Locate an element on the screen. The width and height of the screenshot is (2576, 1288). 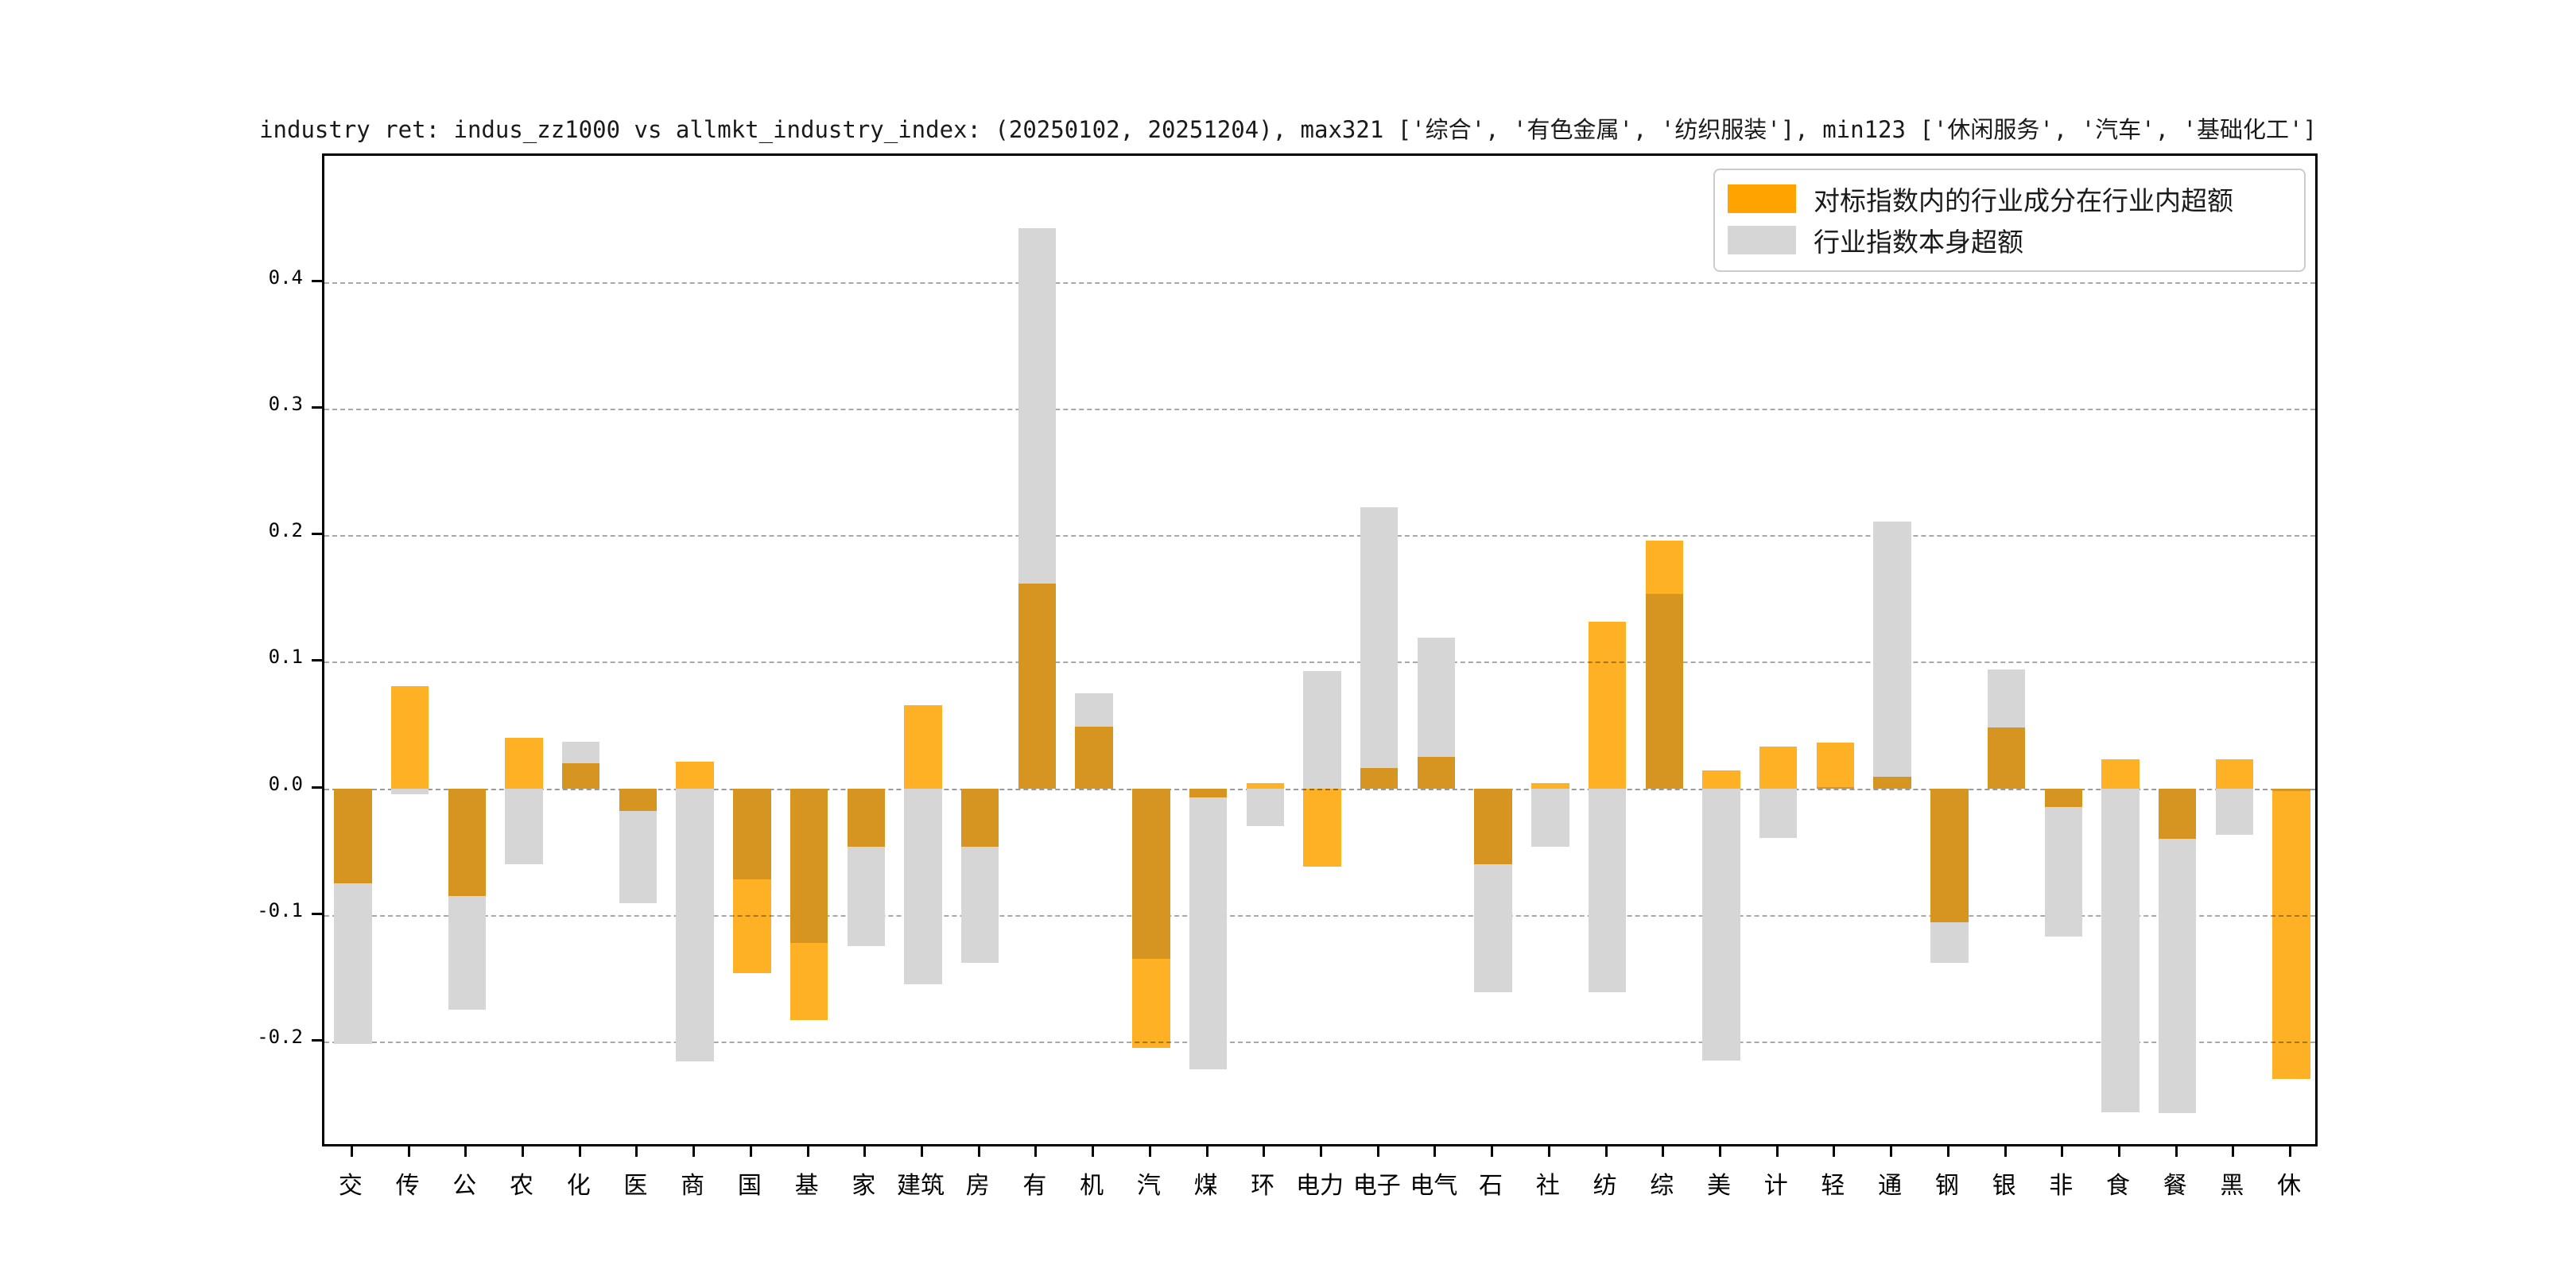
x-tick-label-机: 机 is located at coordinates (1092, 1186).